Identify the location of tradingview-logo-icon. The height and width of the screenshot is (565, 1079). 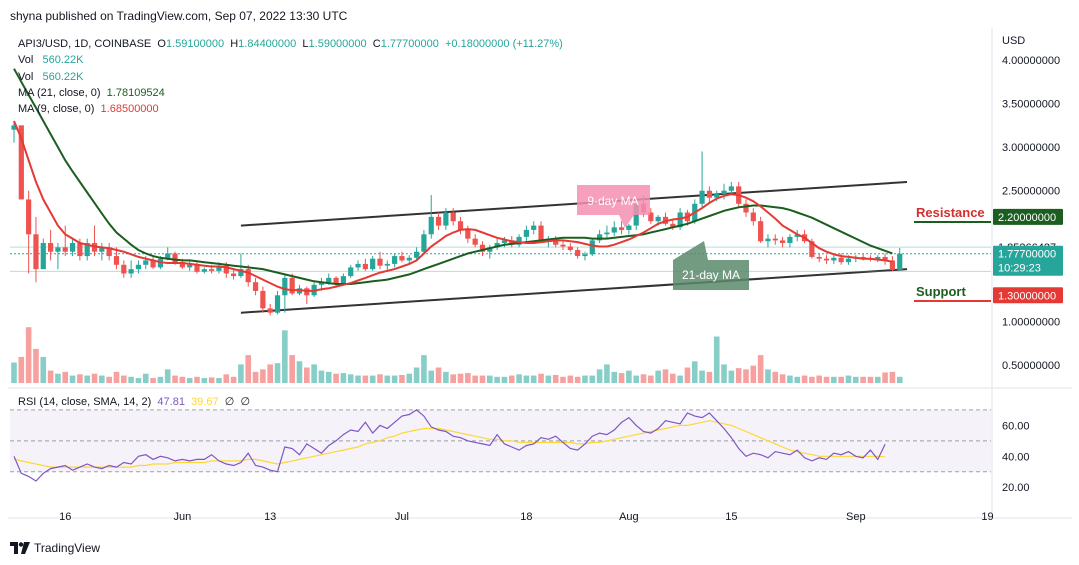
(20, 548).